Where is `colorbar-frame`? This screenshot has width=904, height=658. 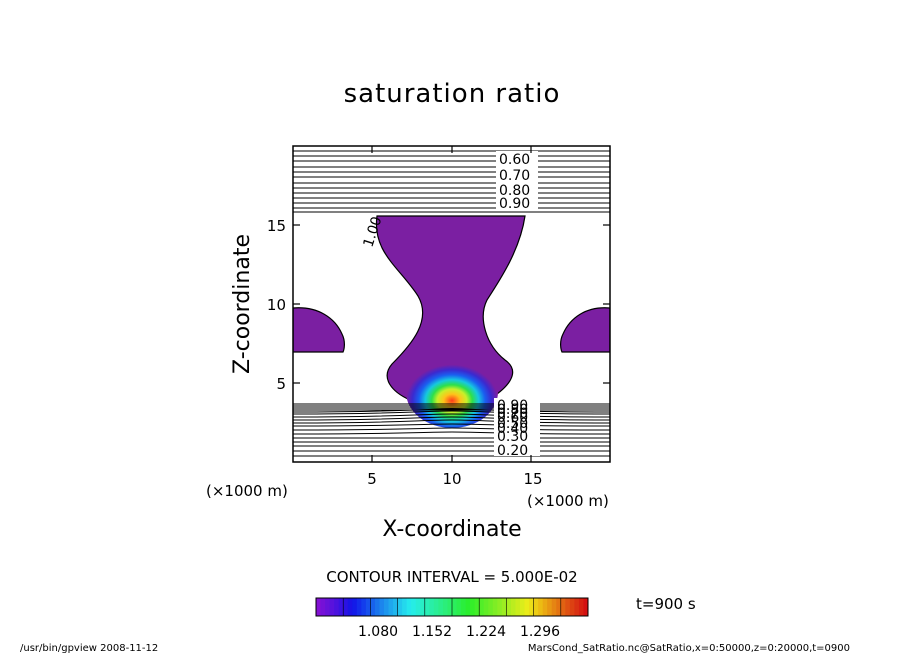 colorbar-frame is located at coordinates (452, 607).